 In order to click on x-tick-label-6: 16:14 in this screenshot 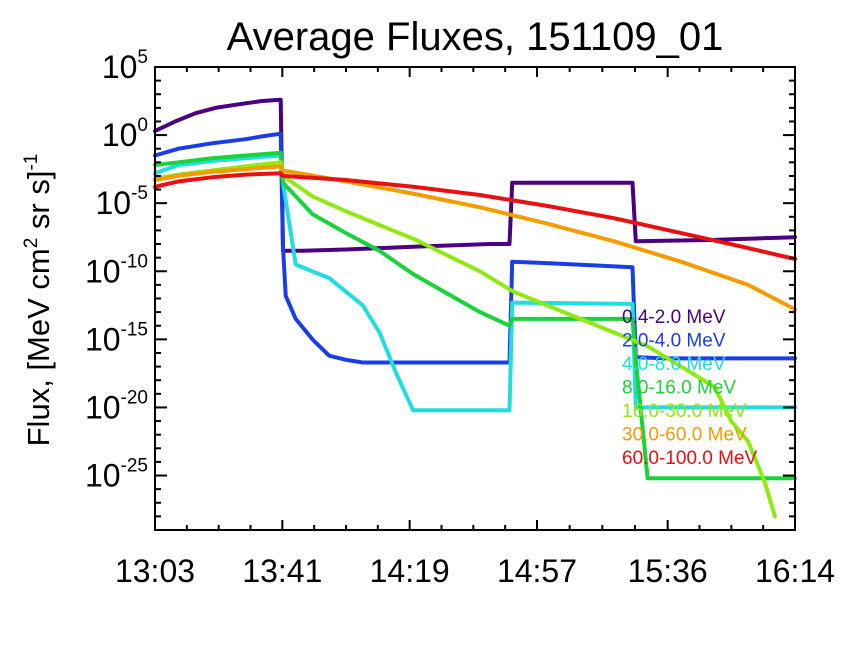, I will do `click(795, 571)`.